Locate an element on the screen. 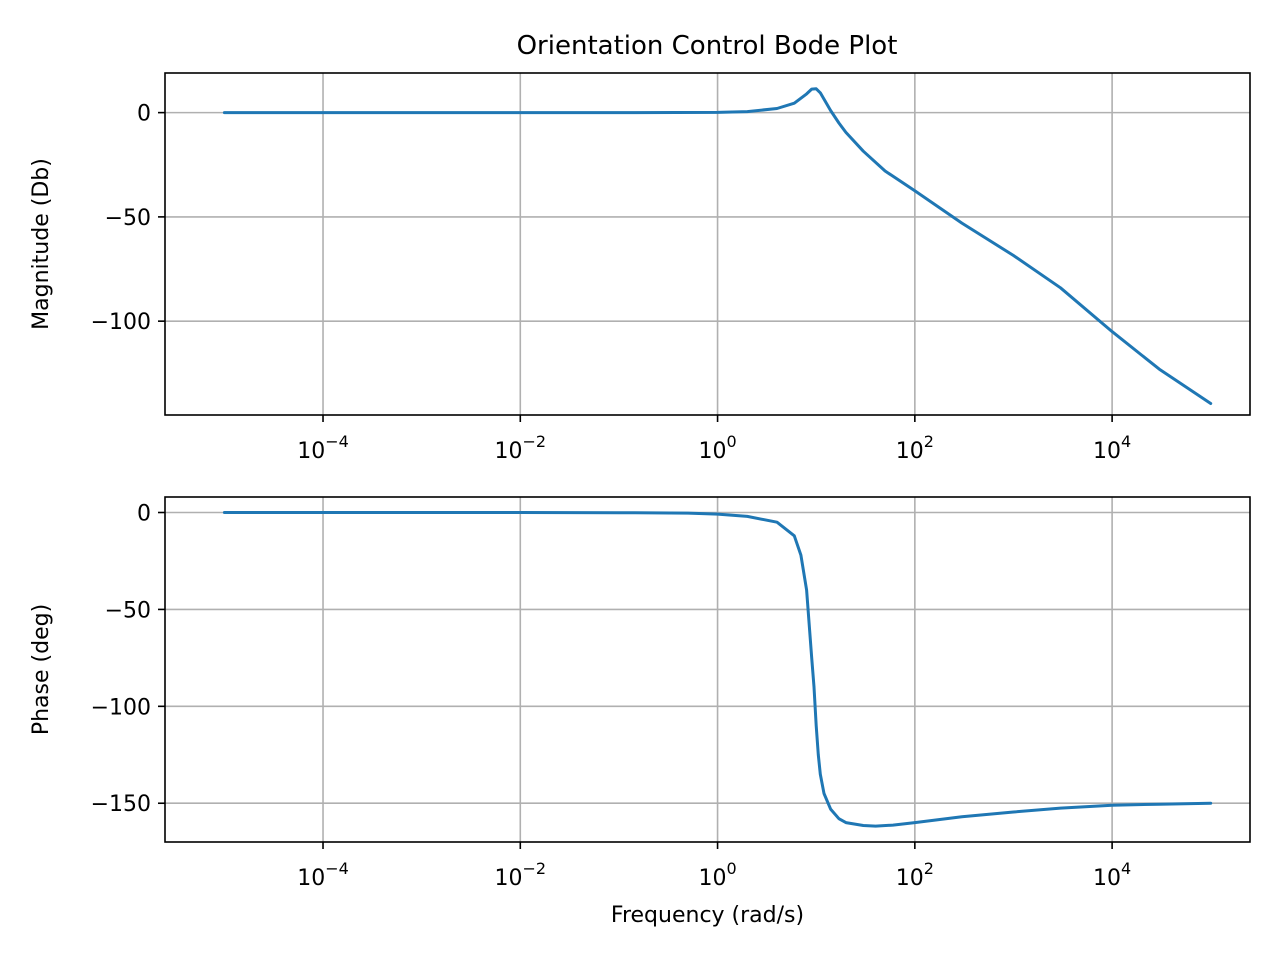 The height and width of the screenshot is (960, 1280). magnitude-x-tick-label: 10⁰ is located at coordinates (717, 448).